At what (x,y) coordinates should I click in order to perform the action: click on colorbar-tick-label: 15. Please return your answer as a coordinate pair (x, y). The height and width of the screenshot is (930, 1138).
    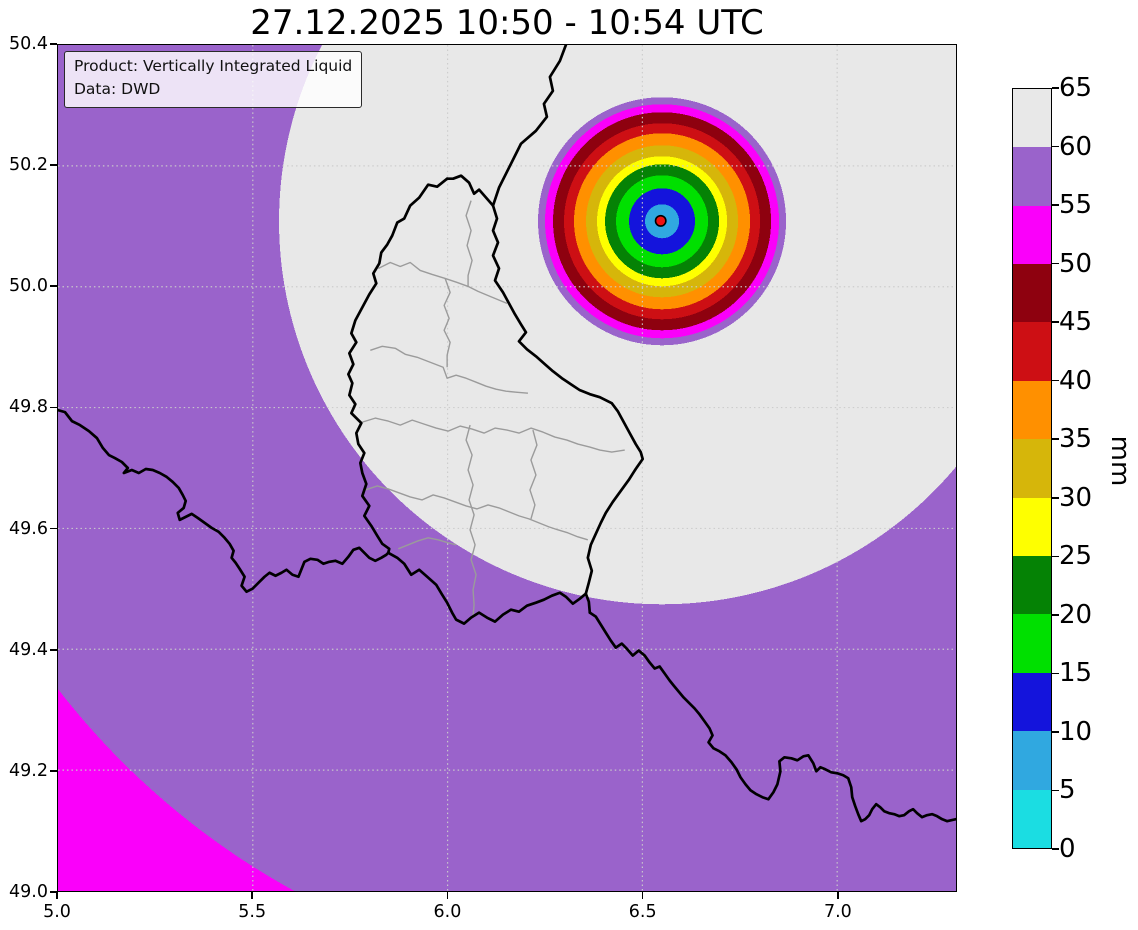
    Looking at the image, I should click on (1076, 673).